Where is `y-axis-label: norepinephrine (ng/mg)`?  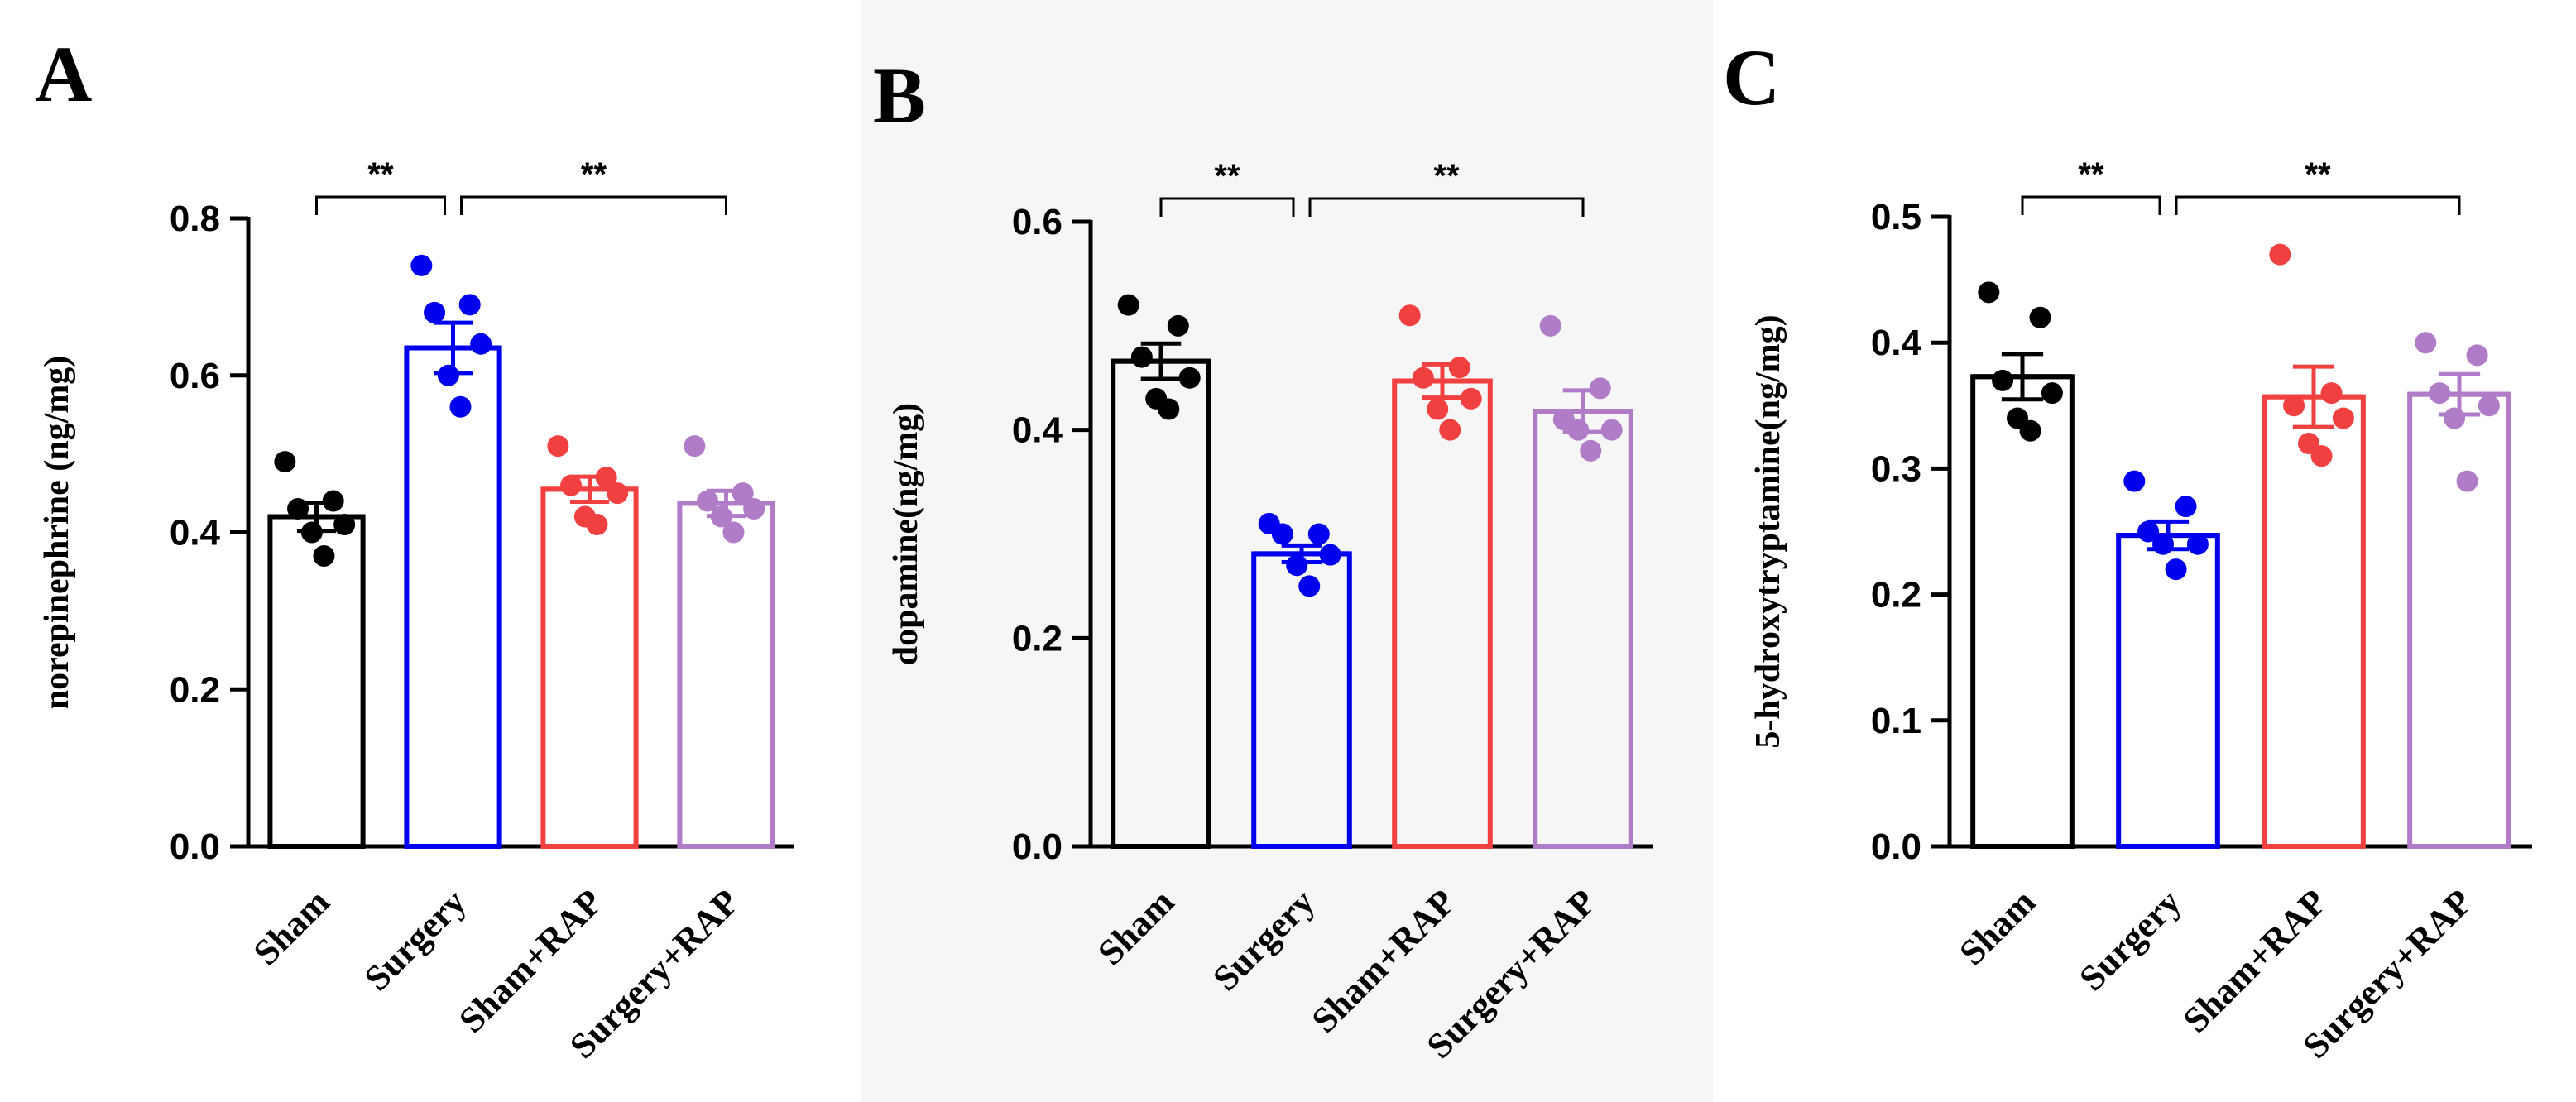 y-axis-label: norepinephrine (ng/mg) is located at coordinates (57, 532).